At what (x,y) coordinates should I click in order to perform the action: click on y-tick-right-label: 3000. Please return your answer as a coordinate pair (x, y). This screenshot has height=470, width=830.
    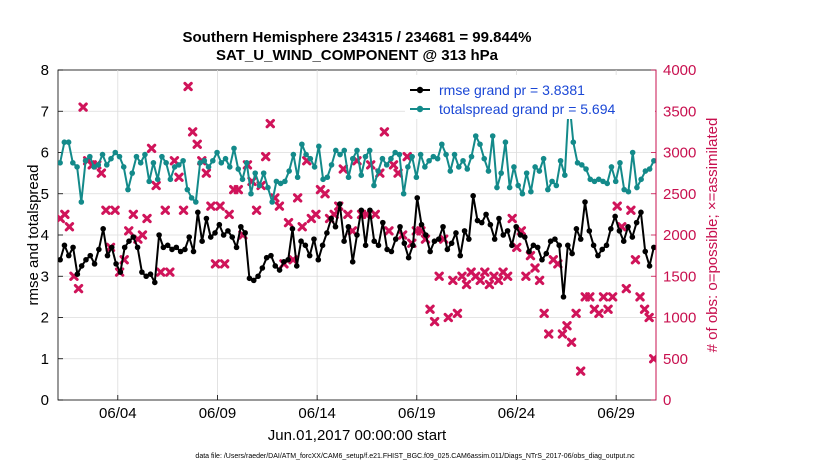
    Looking at the image, I should click on (679, 153).